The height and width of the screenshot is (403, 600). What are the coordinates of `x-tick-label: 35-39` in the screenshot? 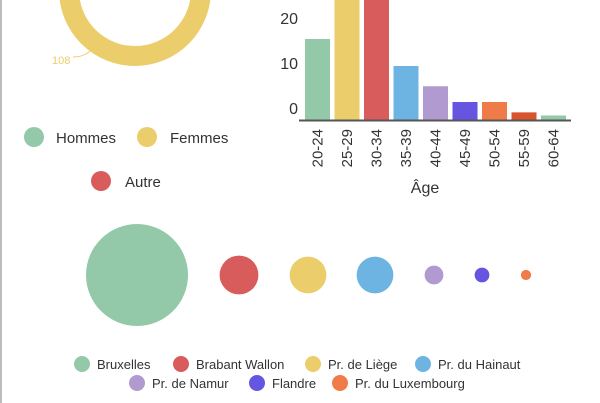 It's located at (406, 148).